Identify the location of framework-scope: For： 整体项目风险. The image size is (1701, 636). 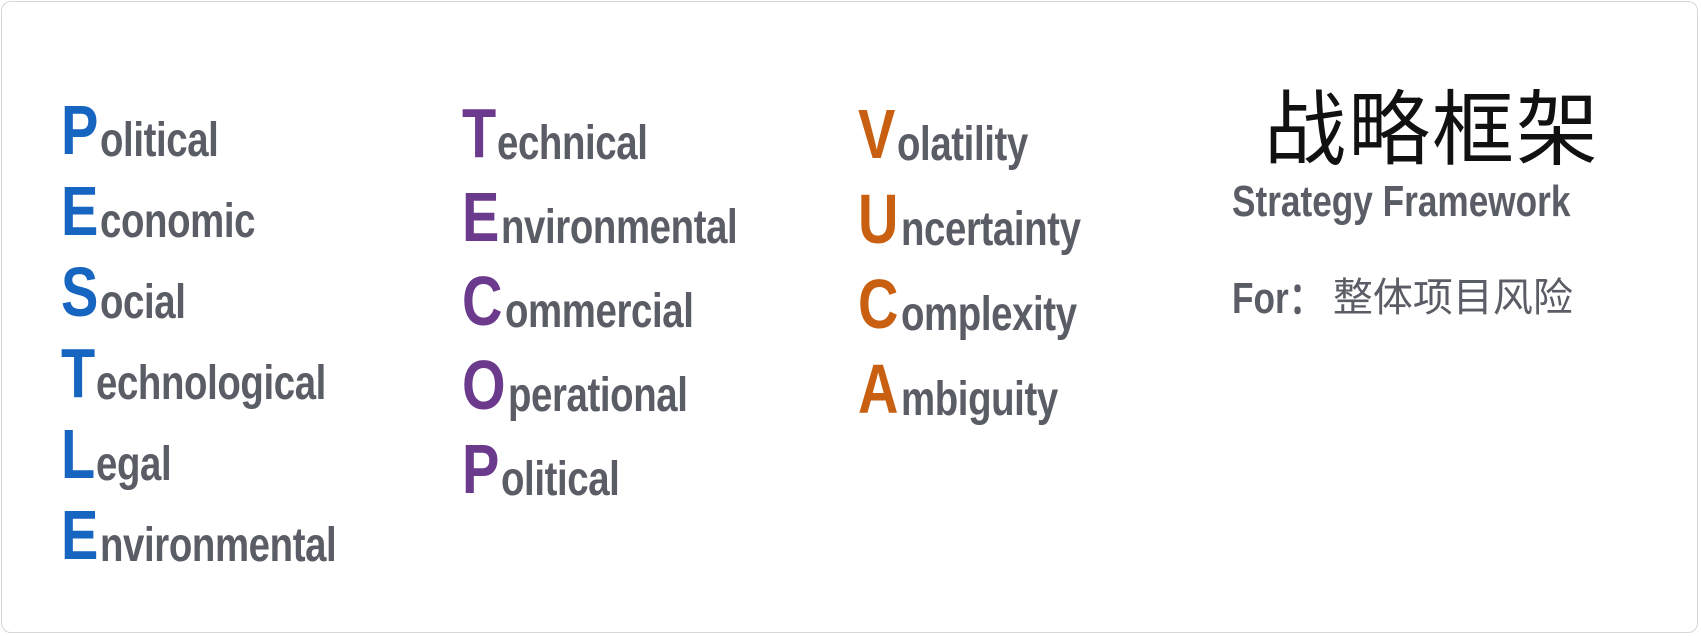
(1422, 294).